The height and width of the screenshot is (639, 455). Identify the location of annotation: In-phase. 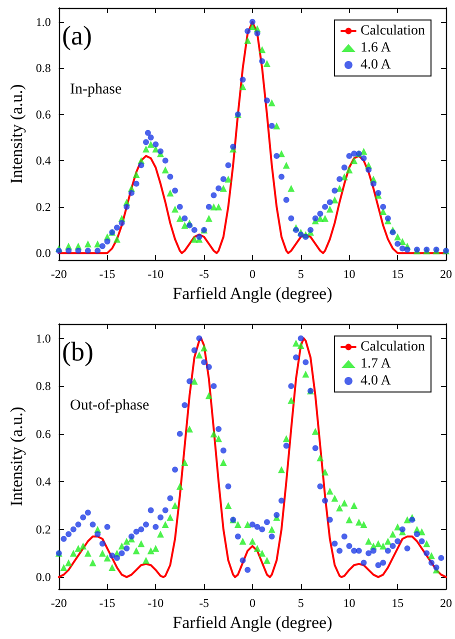
(96, 90).